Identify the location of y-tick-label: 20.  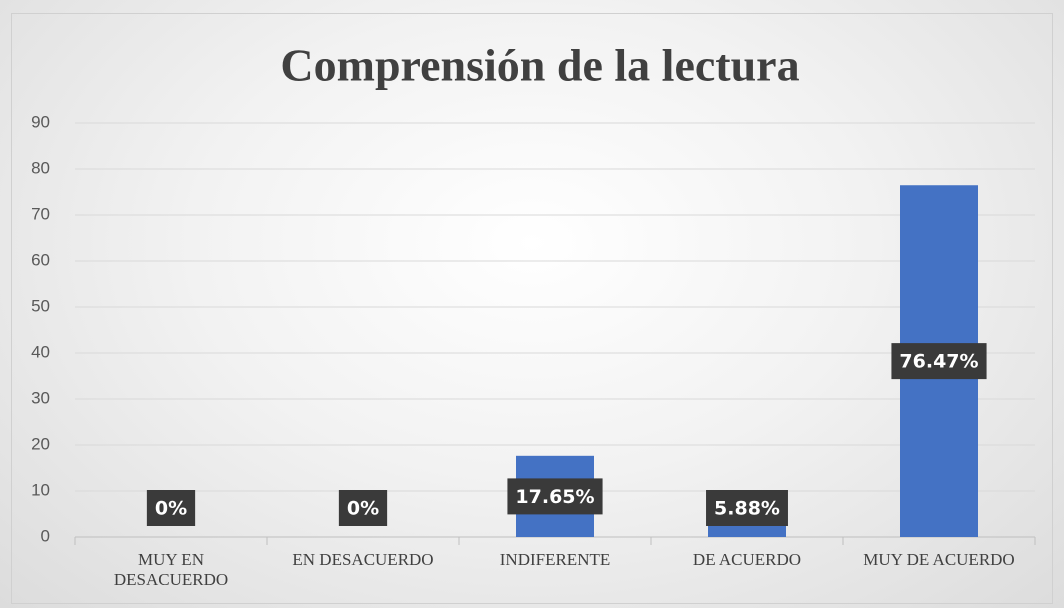
(40, 443).